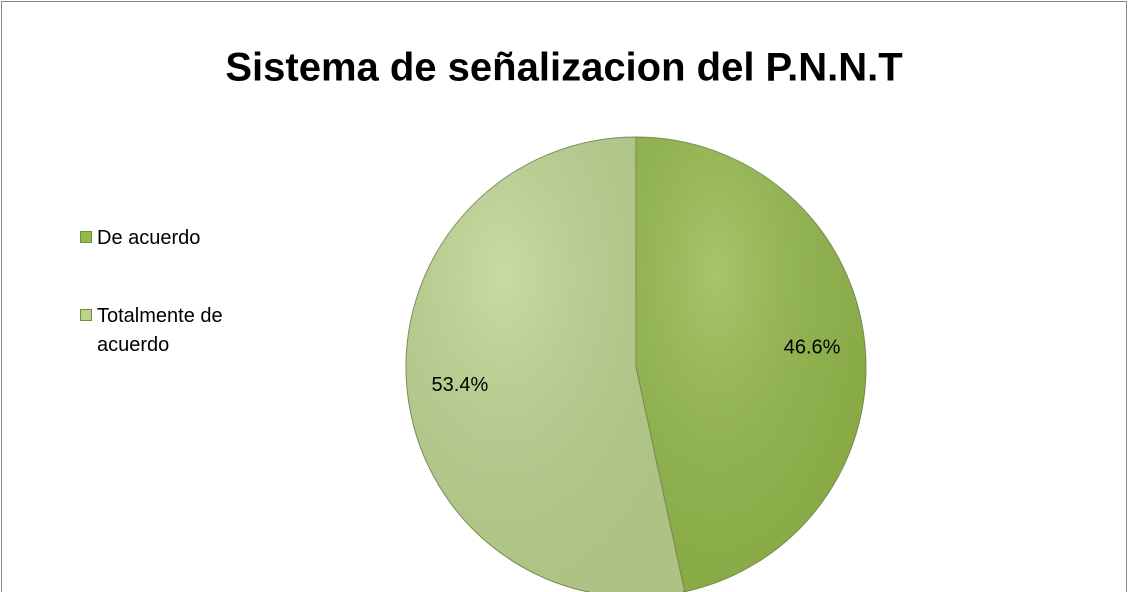 The width and height of the screenshot is (1128, 592). Describe the element at coordinates (563, 68) in the screenshot. I see `chart-title: Sistema de señalizacion del P.N.N.T` at that location.